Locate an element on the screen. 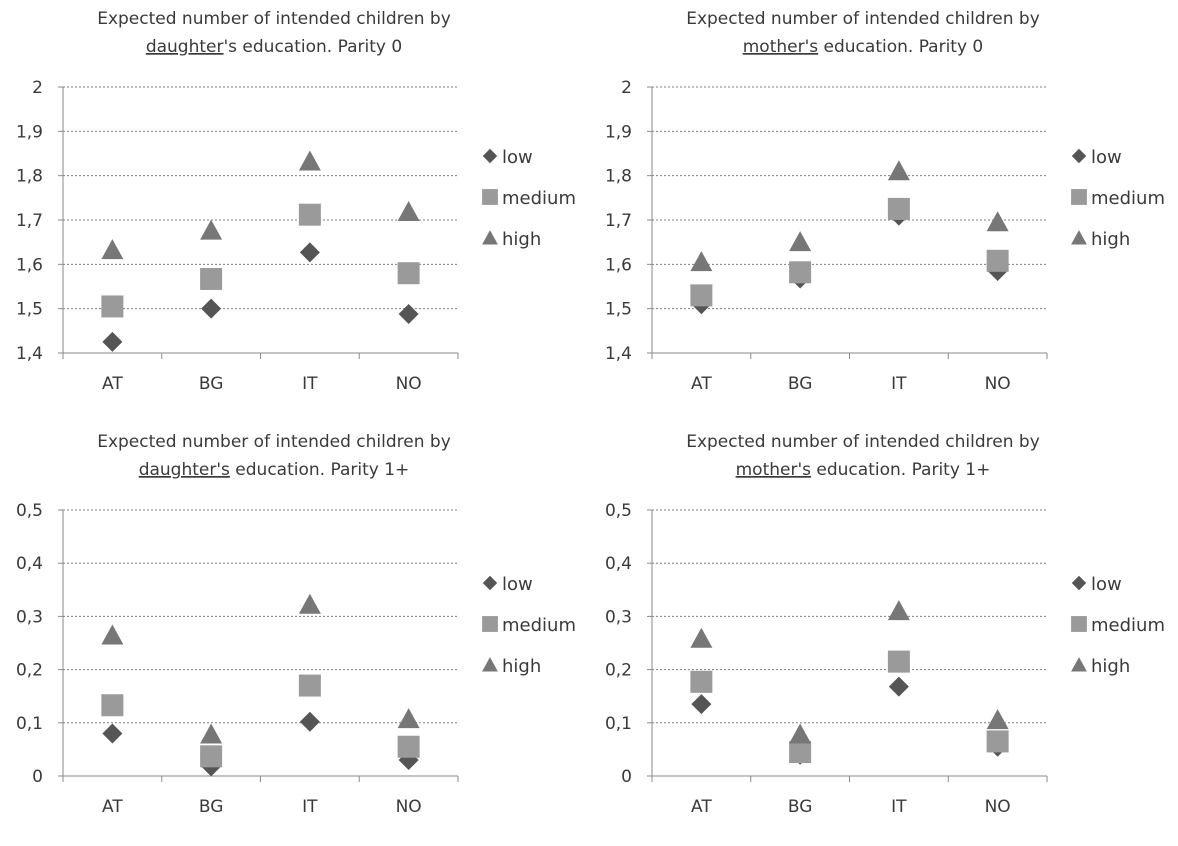 The height and width of the screenshot is (846, 1178). y-tick-label: 0,3 is located at coordinates (29, 617).